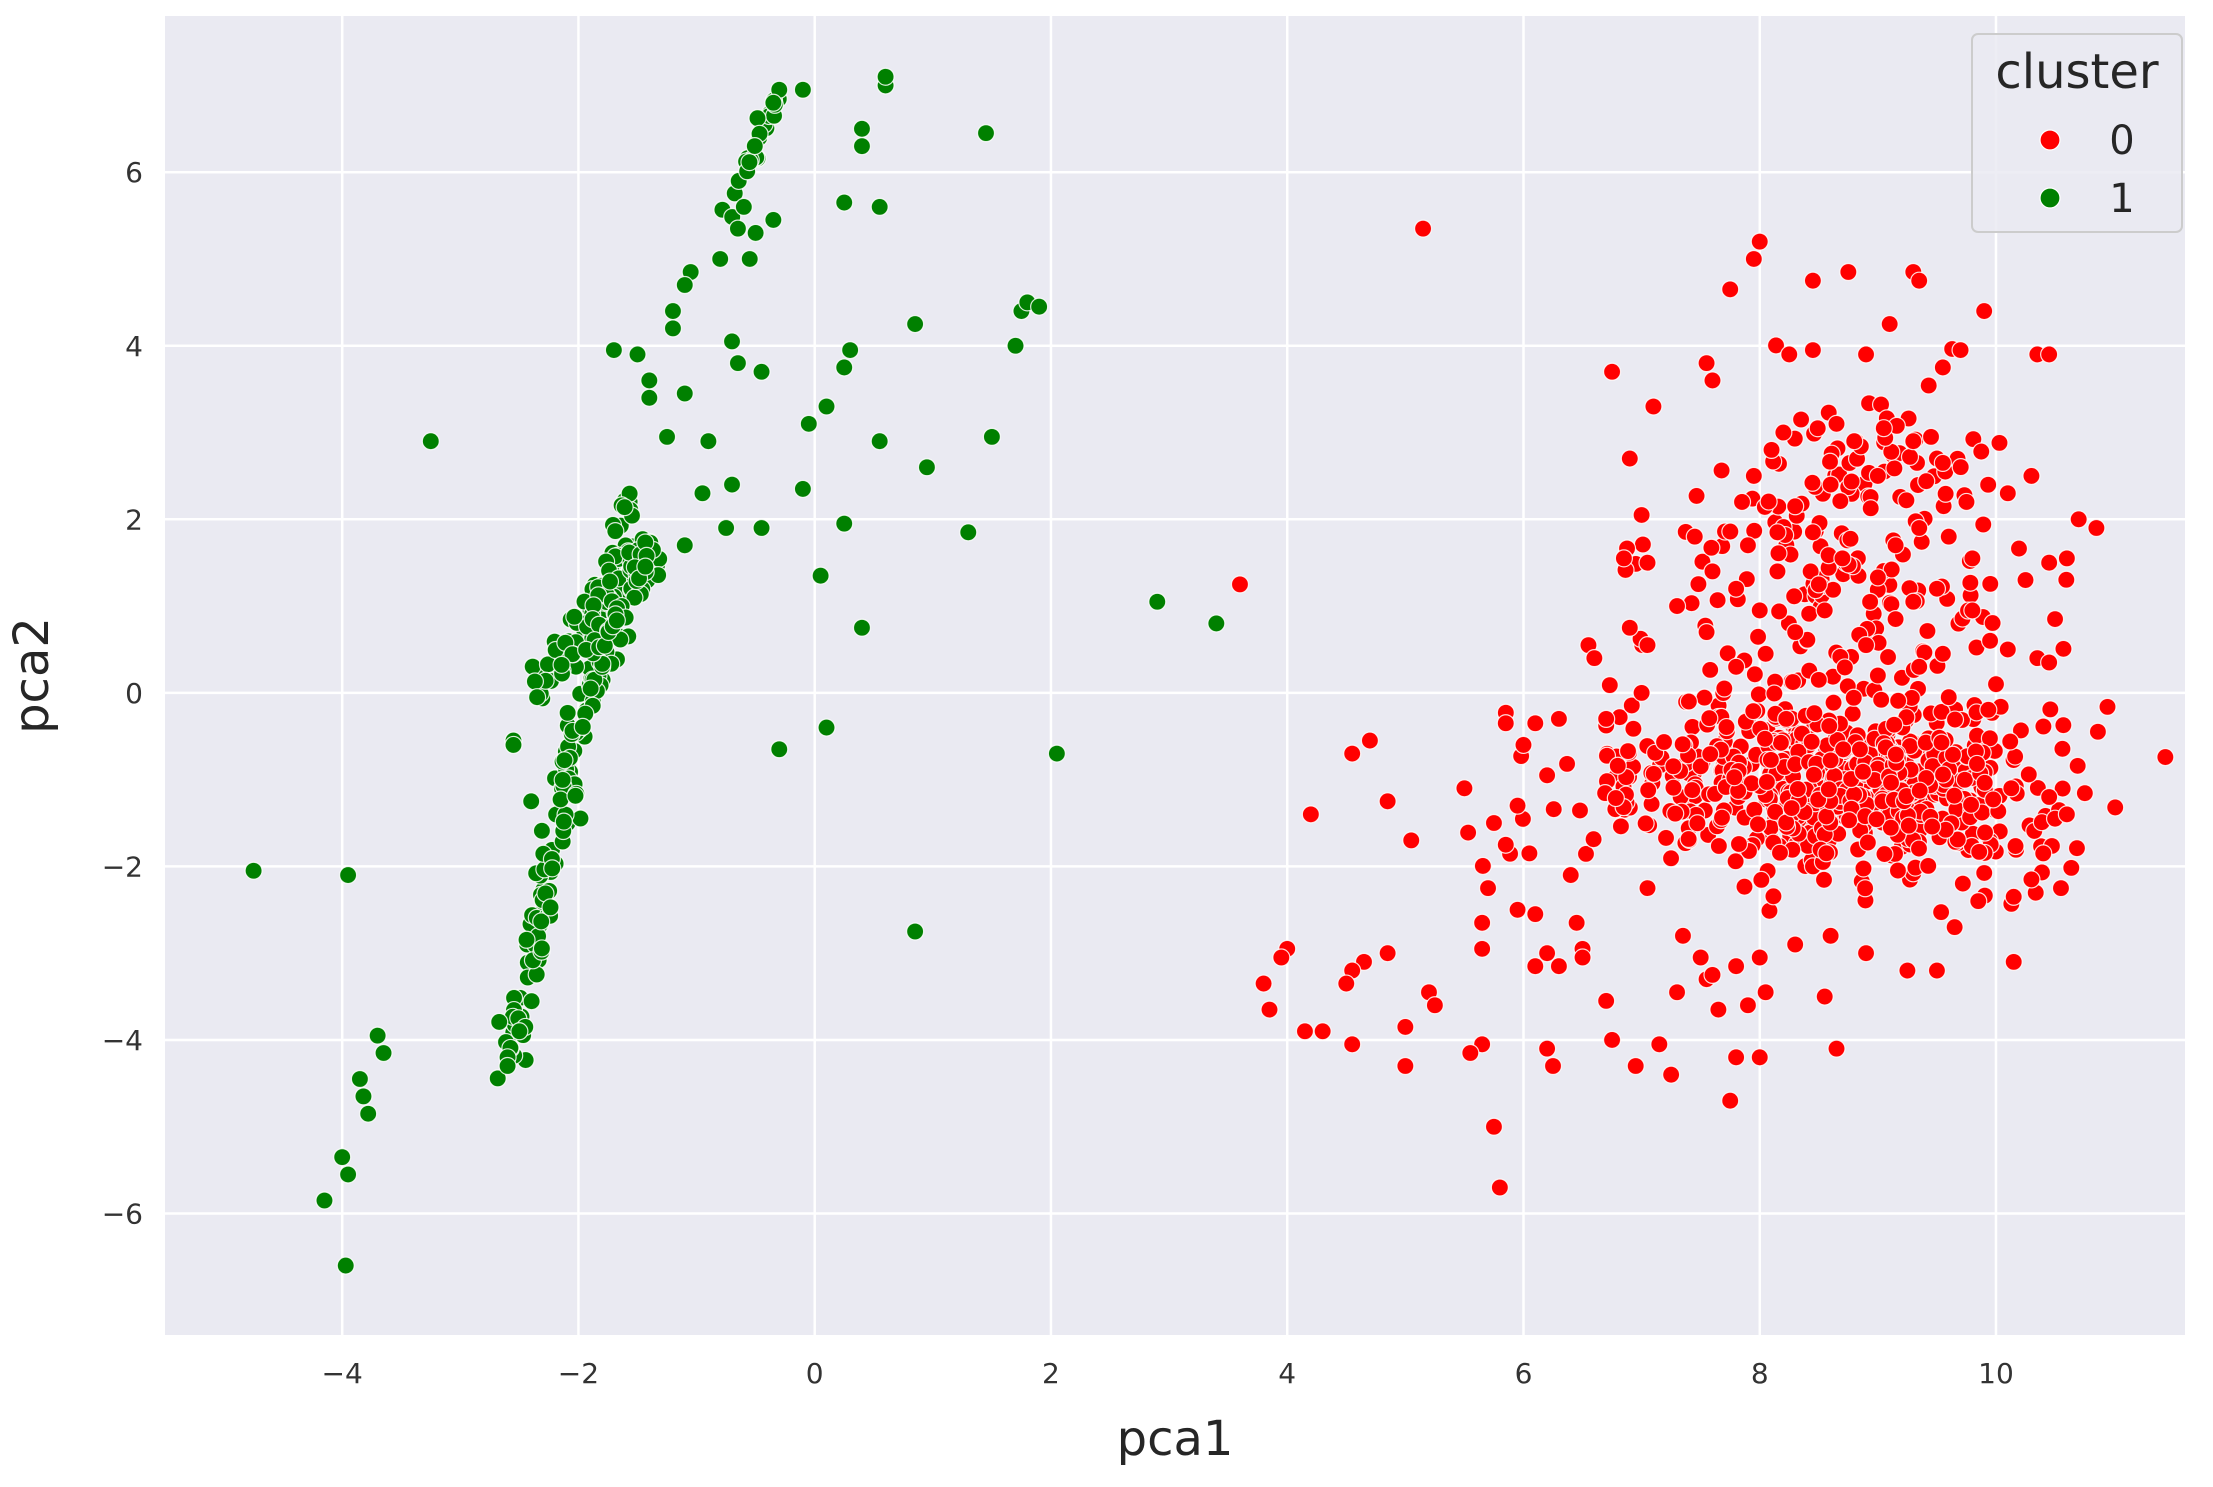 Image resolution: width=2213 pixels, height=1487 pixels. I want to click on y-tick-label: 6, so click(134, 172).